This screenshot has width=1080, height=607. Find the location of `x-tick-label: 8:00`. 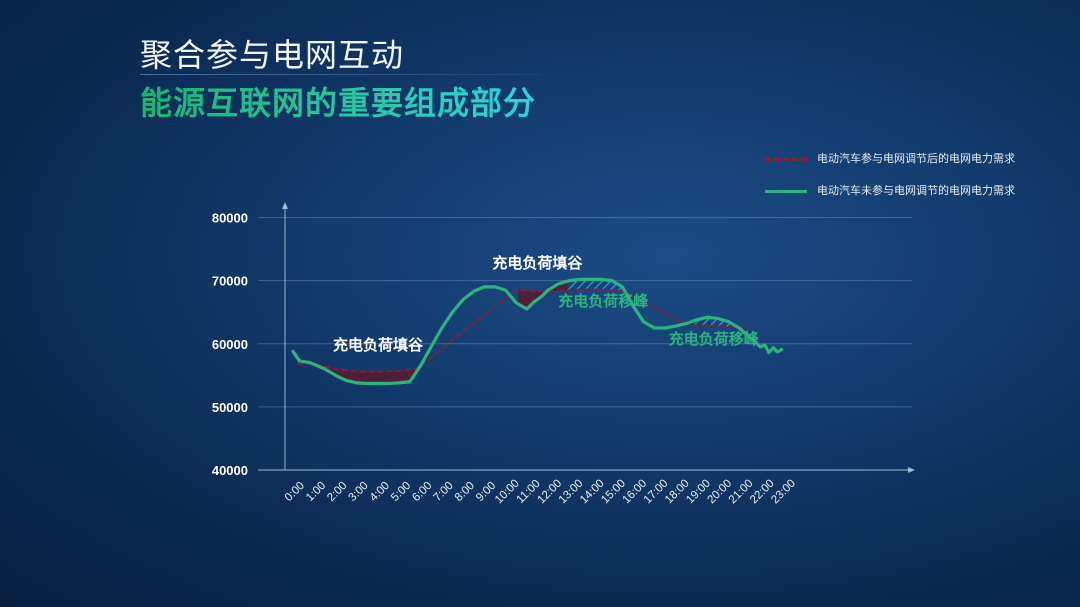

x-tick-label: 8:00 is located at coordinates (465, 492).